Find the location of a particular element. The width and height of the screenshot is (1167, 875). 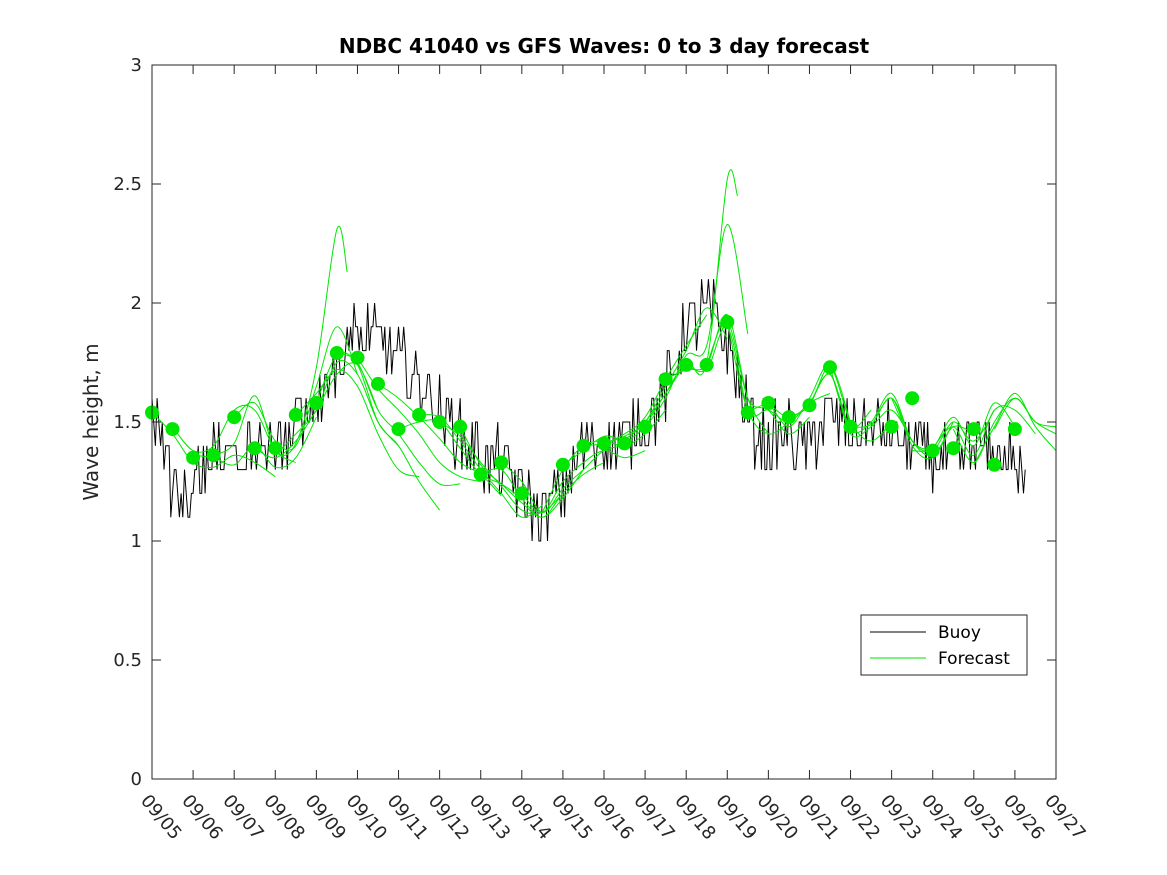

y-tick-label: 1.5 is located at coordinates (127, 422).